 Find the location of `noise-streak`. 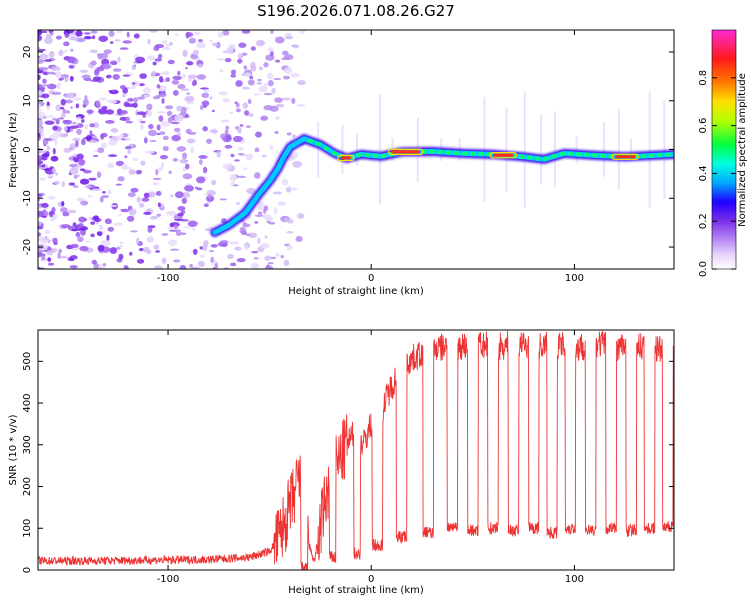

noise-streak is located at coordinates (631, 149).